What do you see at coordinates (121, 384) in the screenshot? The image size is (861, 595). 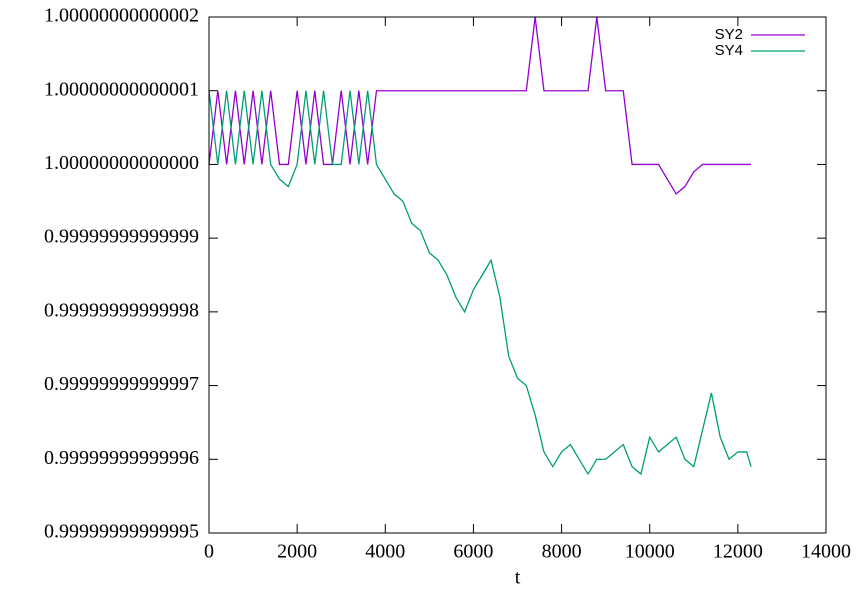 I see `y-tick-label: 0.99999999999997` at bounding box center [121, 384].